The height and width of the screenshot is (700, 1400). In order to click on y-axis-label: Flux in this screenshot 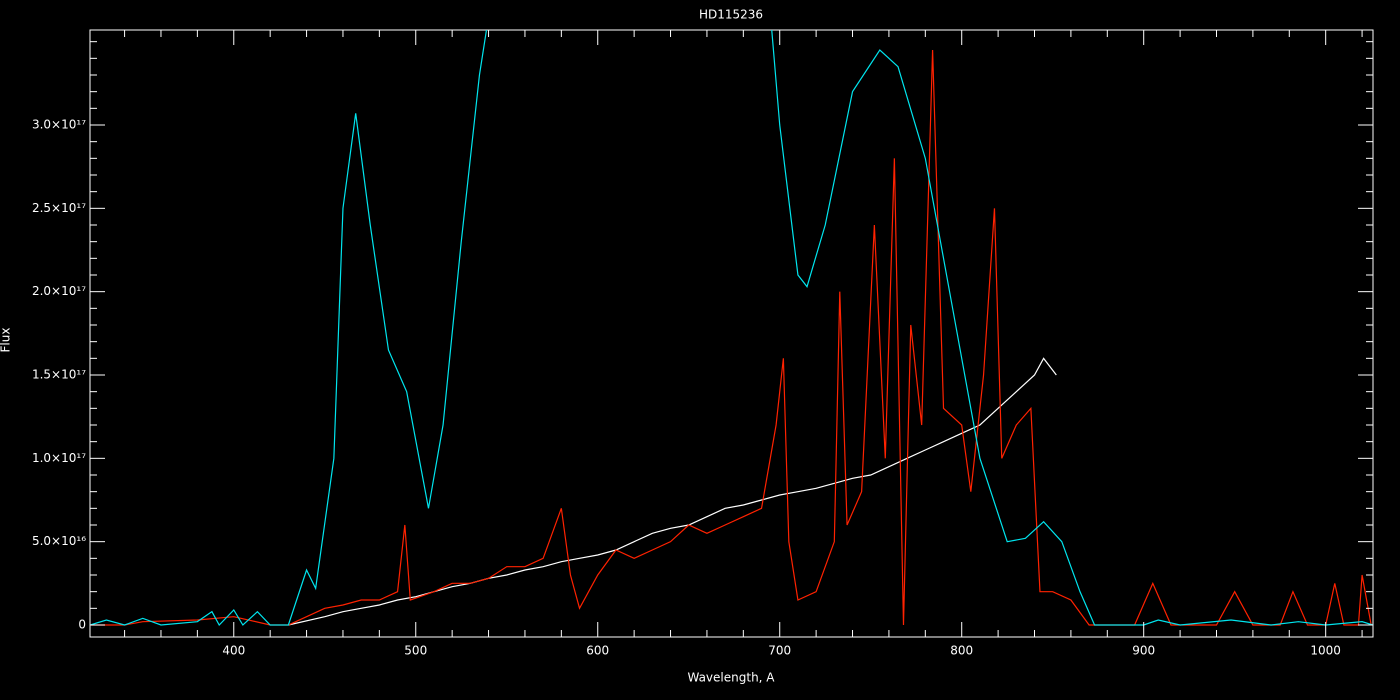, I will do `click(6, 340)`.